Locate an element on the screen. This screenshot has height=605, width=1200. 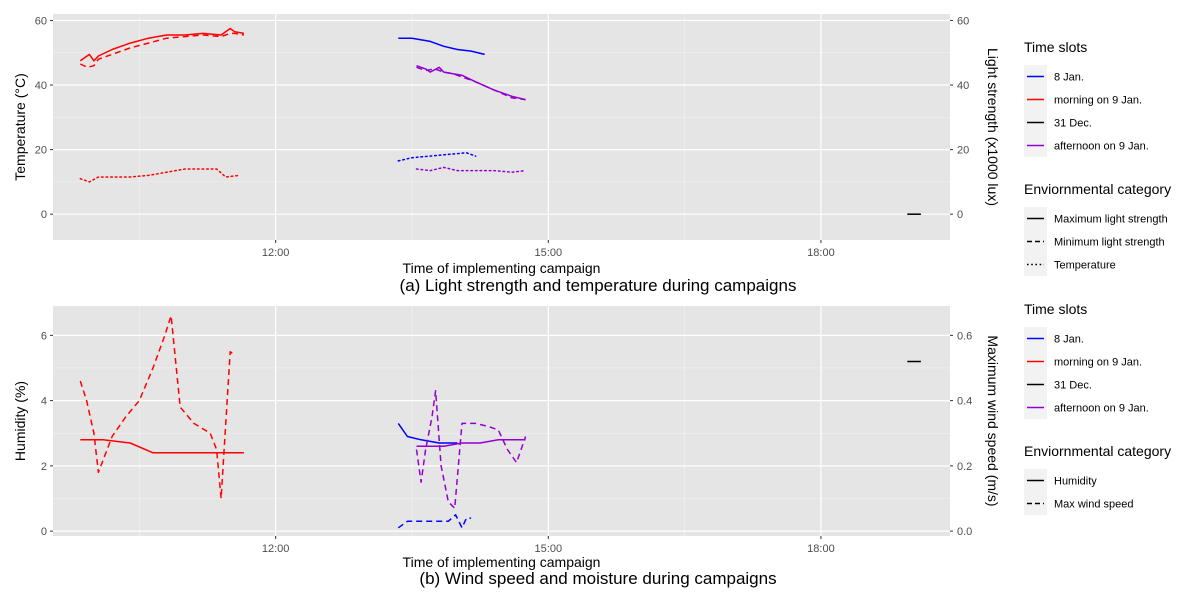
y-tick-label: 6 is located at coordinates (44, 336).